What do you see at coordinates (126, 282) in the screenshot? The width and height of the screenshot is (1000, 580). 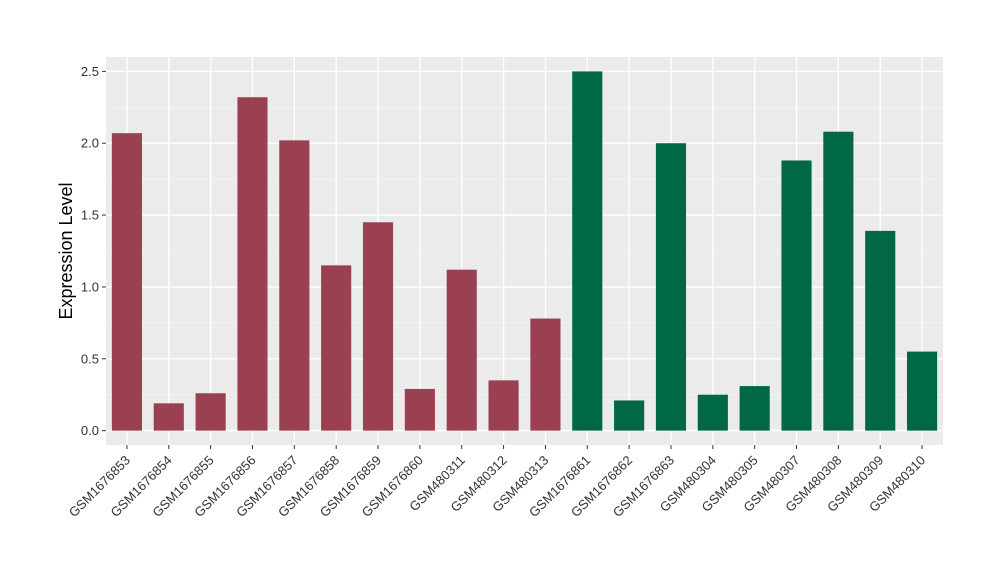 I see `bar-GSM1676853` at bounding box center [126, 282].